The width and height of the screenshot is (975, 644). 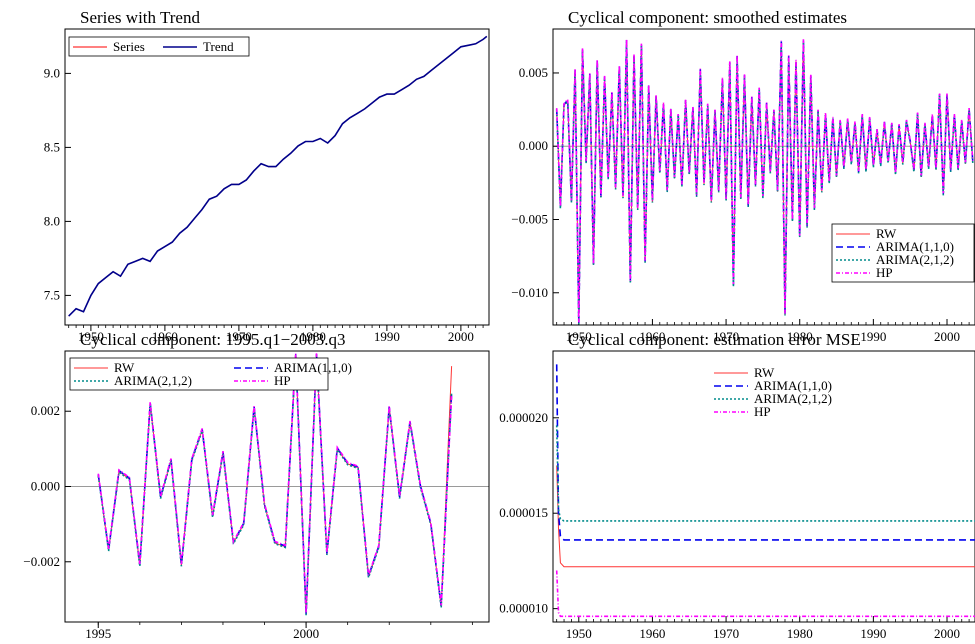 I want to click on panel-title: Series with Trend, so click(x=140, y=17).